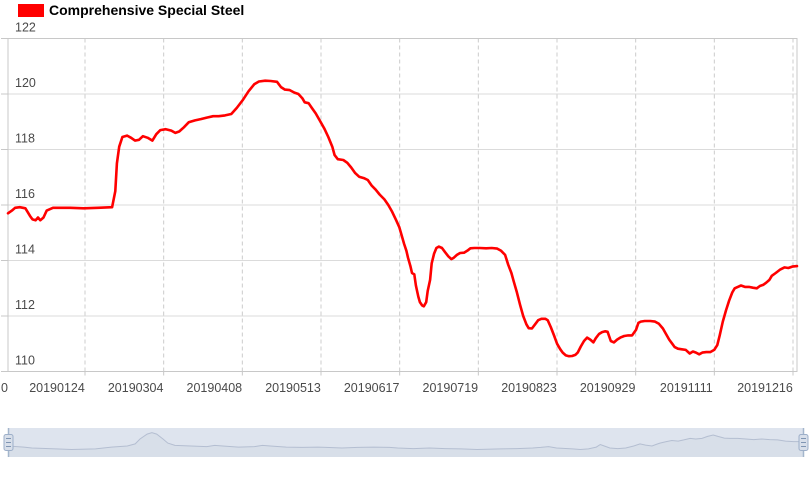 This screenshot has height=493, width=809. I want to click on x-axis-label: 20190617, so click(372, 388).